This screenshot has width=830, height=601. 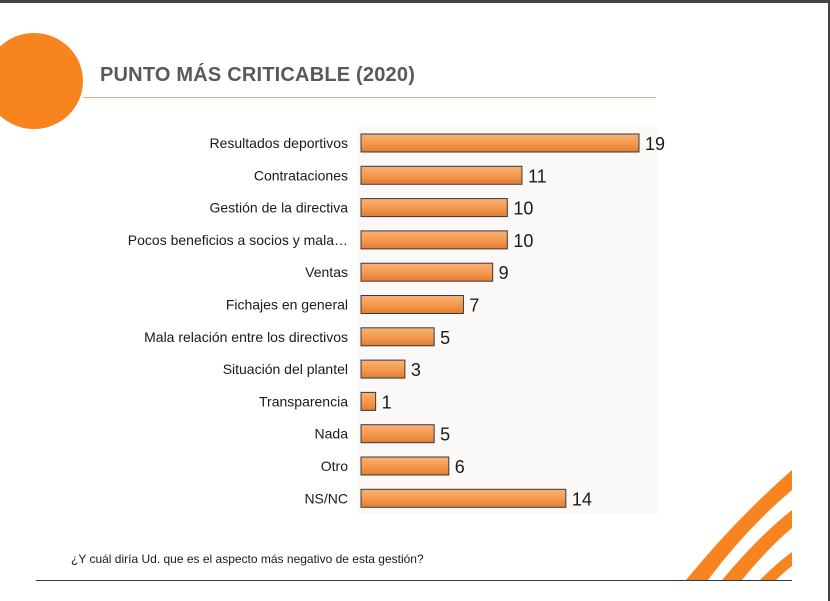 I want to click on bar-group: Resultados deportivos 19, so click(x=437, y=143).